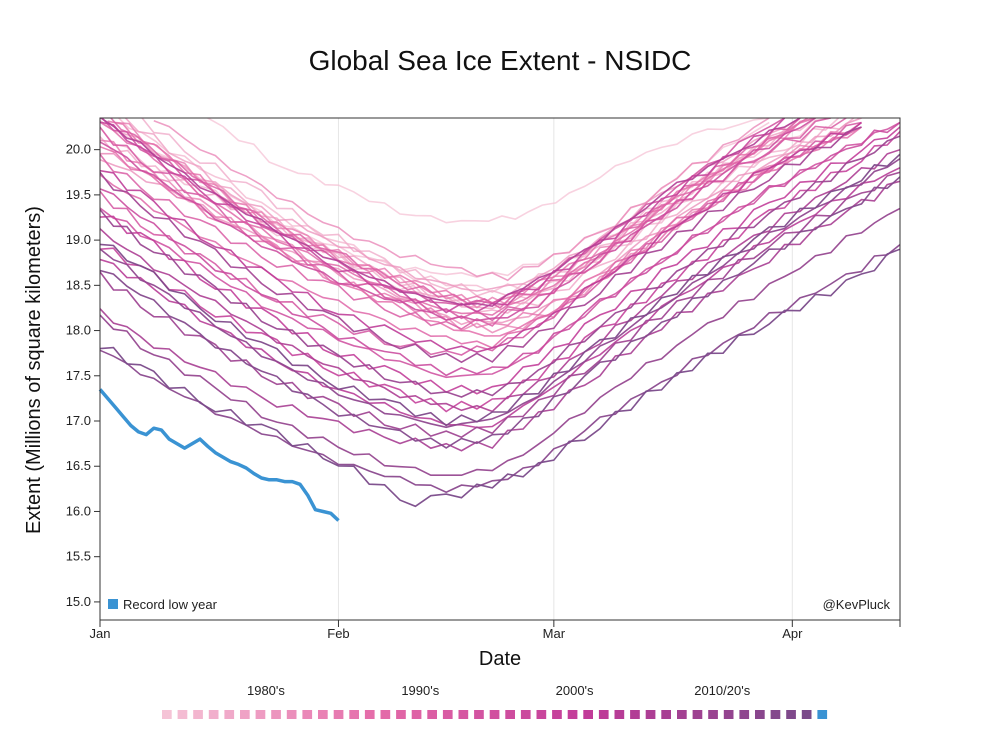 The image size is (1000, 730). Describe the element at coordinates (170, 604) in the screenshot. I see `legend-label-record-low: Record low year` at that location.